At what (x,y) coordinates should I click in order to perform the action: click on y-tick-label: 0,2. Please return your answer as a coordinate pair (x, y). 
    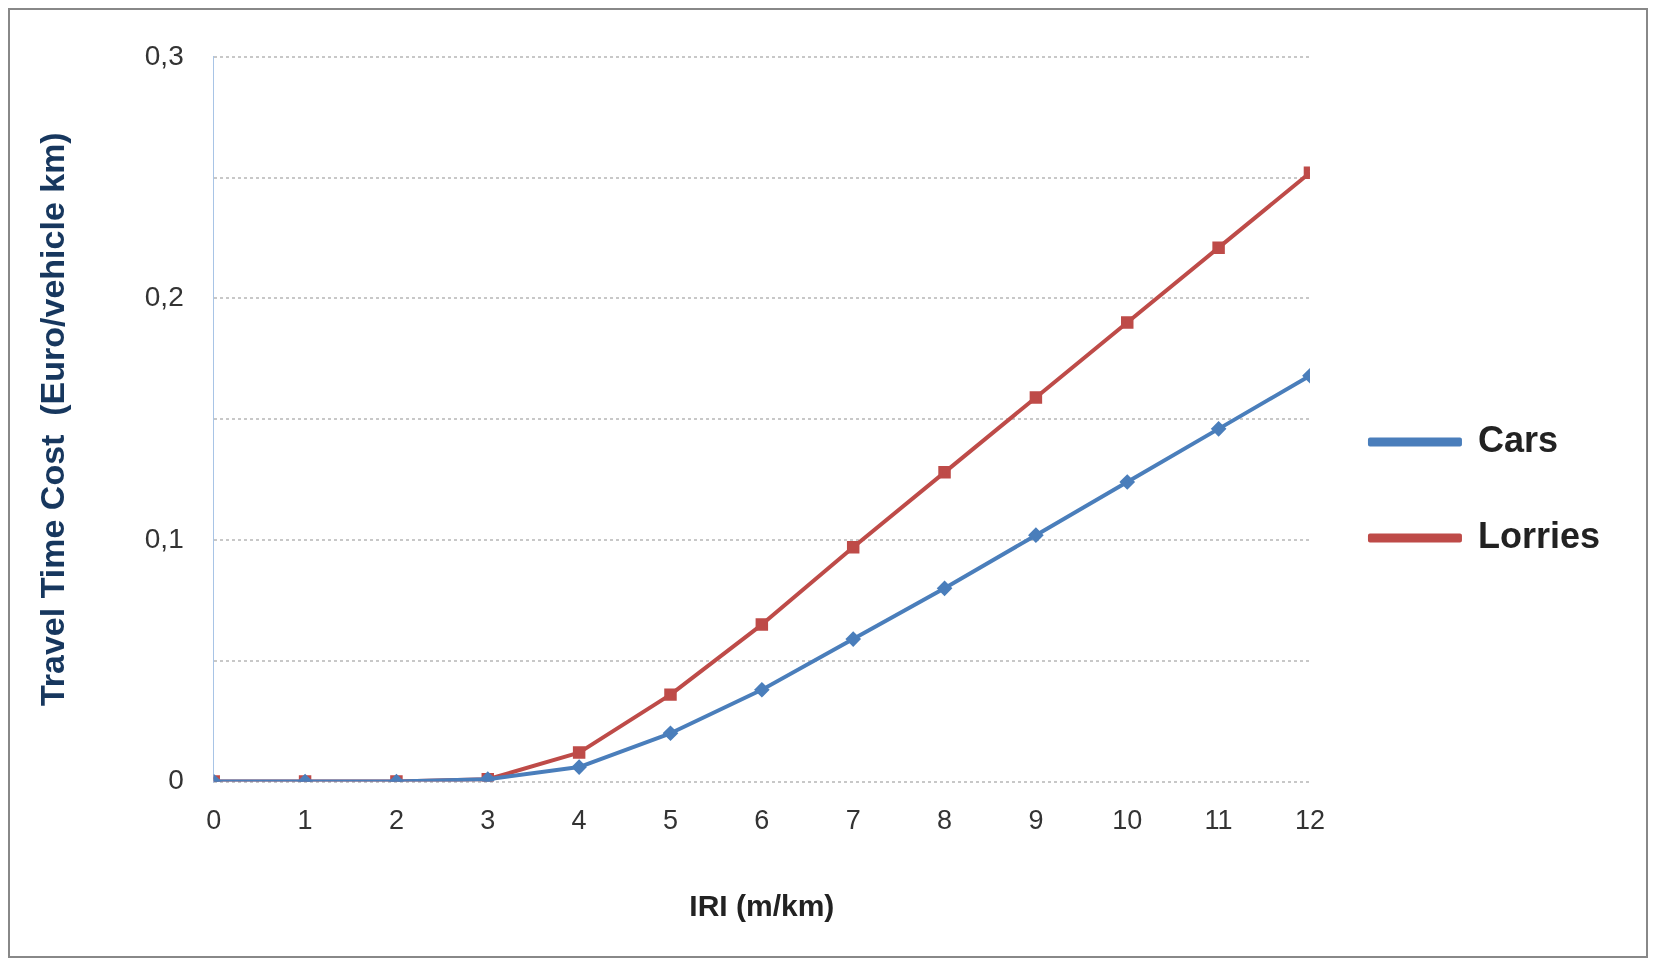
    Looking at the image, I should click on (164, 297).